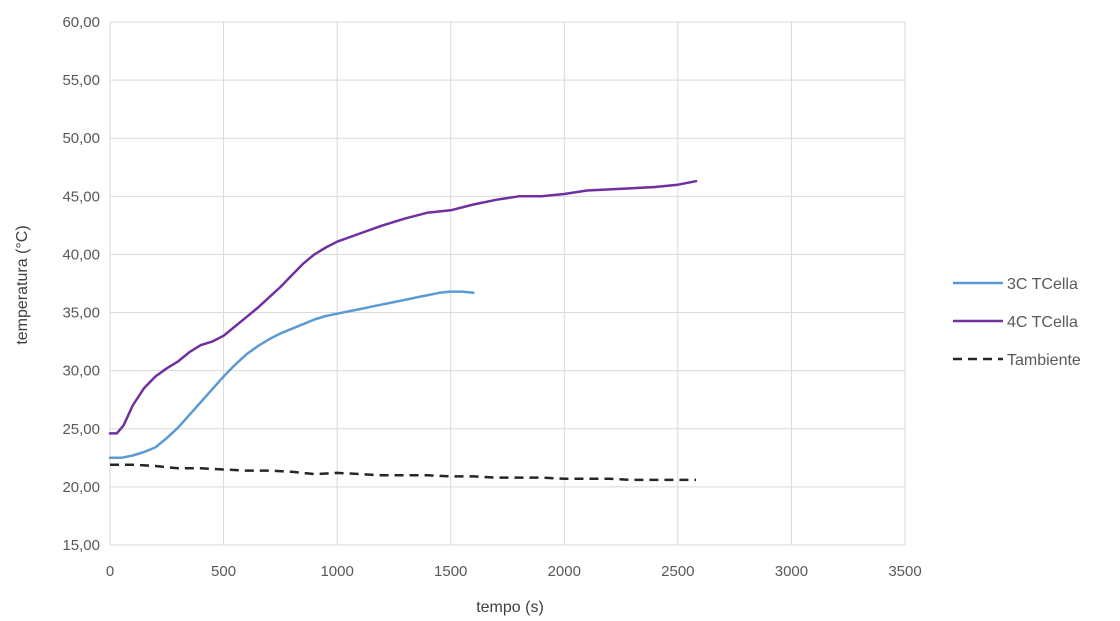 This screenshot has height=621, width=1120. What do you see at coordinates (81, 22) in the screenshot?
I see `y-tick-label: 60,00` at bounding box center [81, 22].